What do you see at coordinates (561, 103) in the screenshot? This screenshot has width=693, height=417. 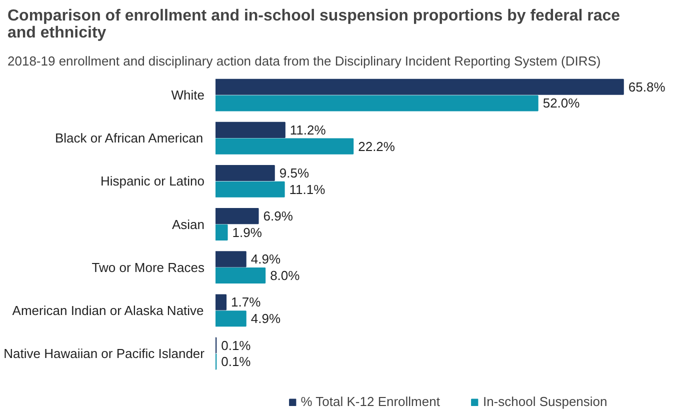 I see `data-label: 52.0%` at bounding box center [561, 103].